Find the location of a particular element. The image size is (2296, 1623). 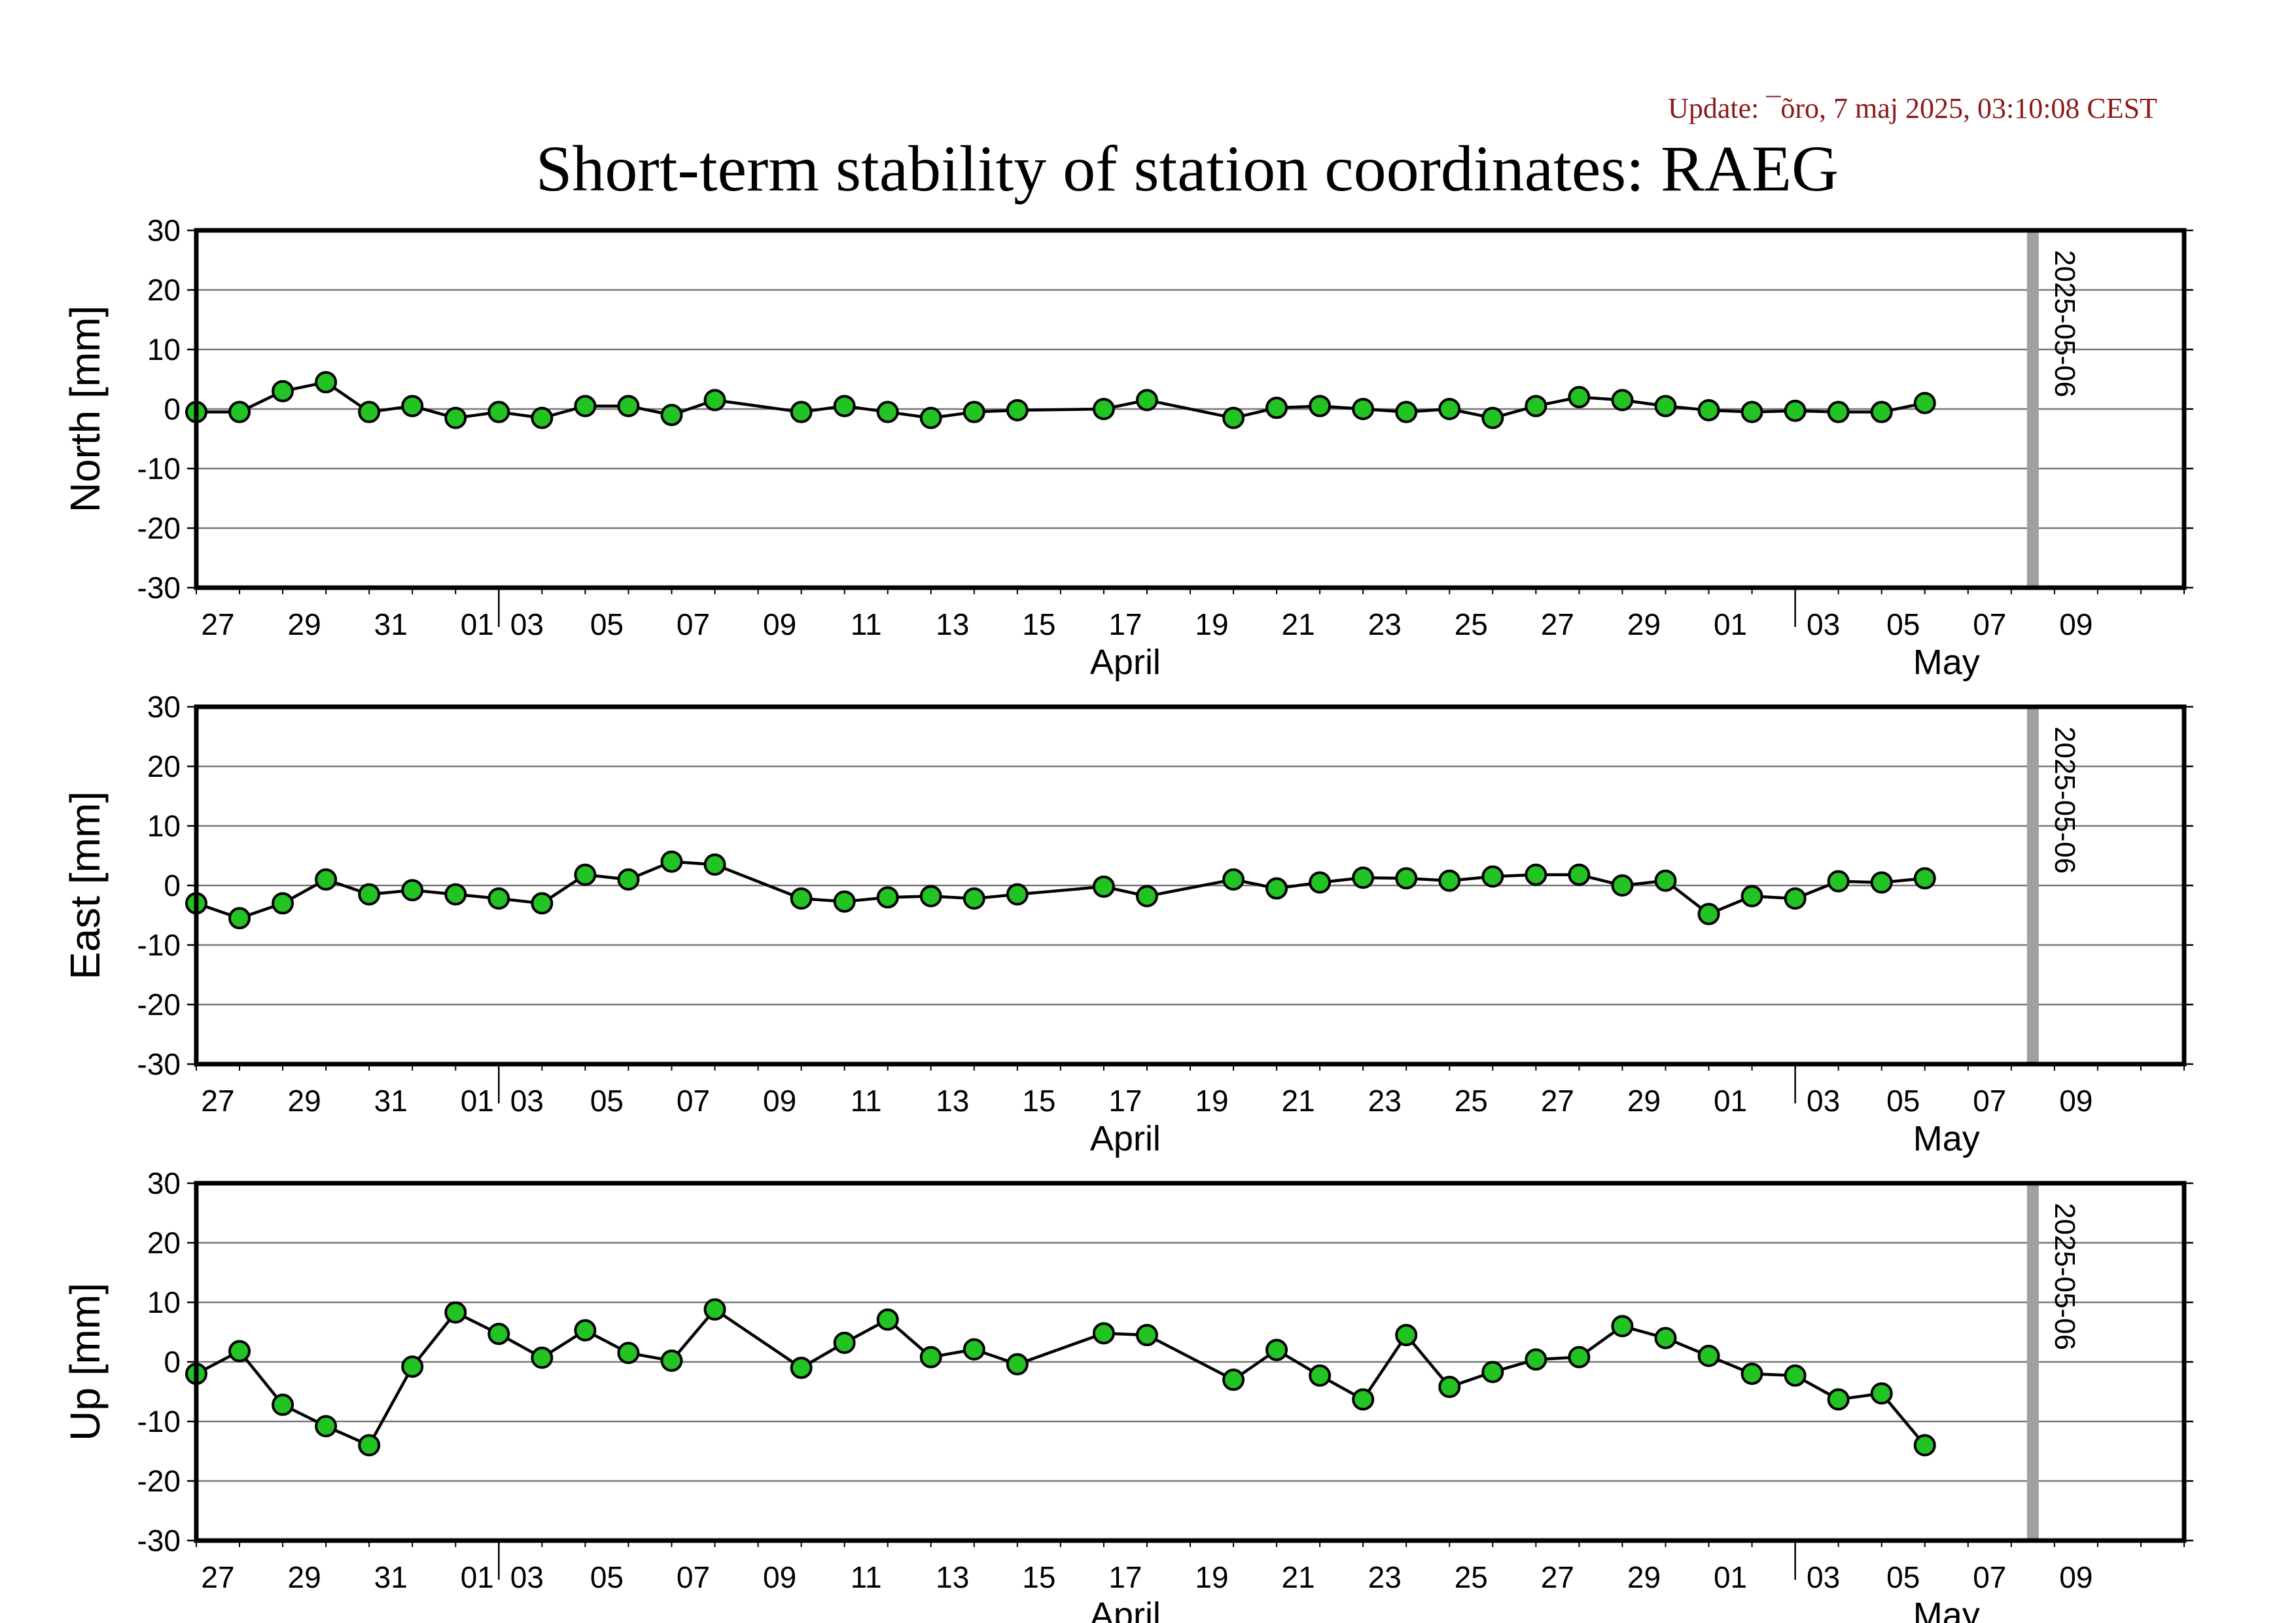

x-tick-label: 17 is located at coordinates (1125, 1101).